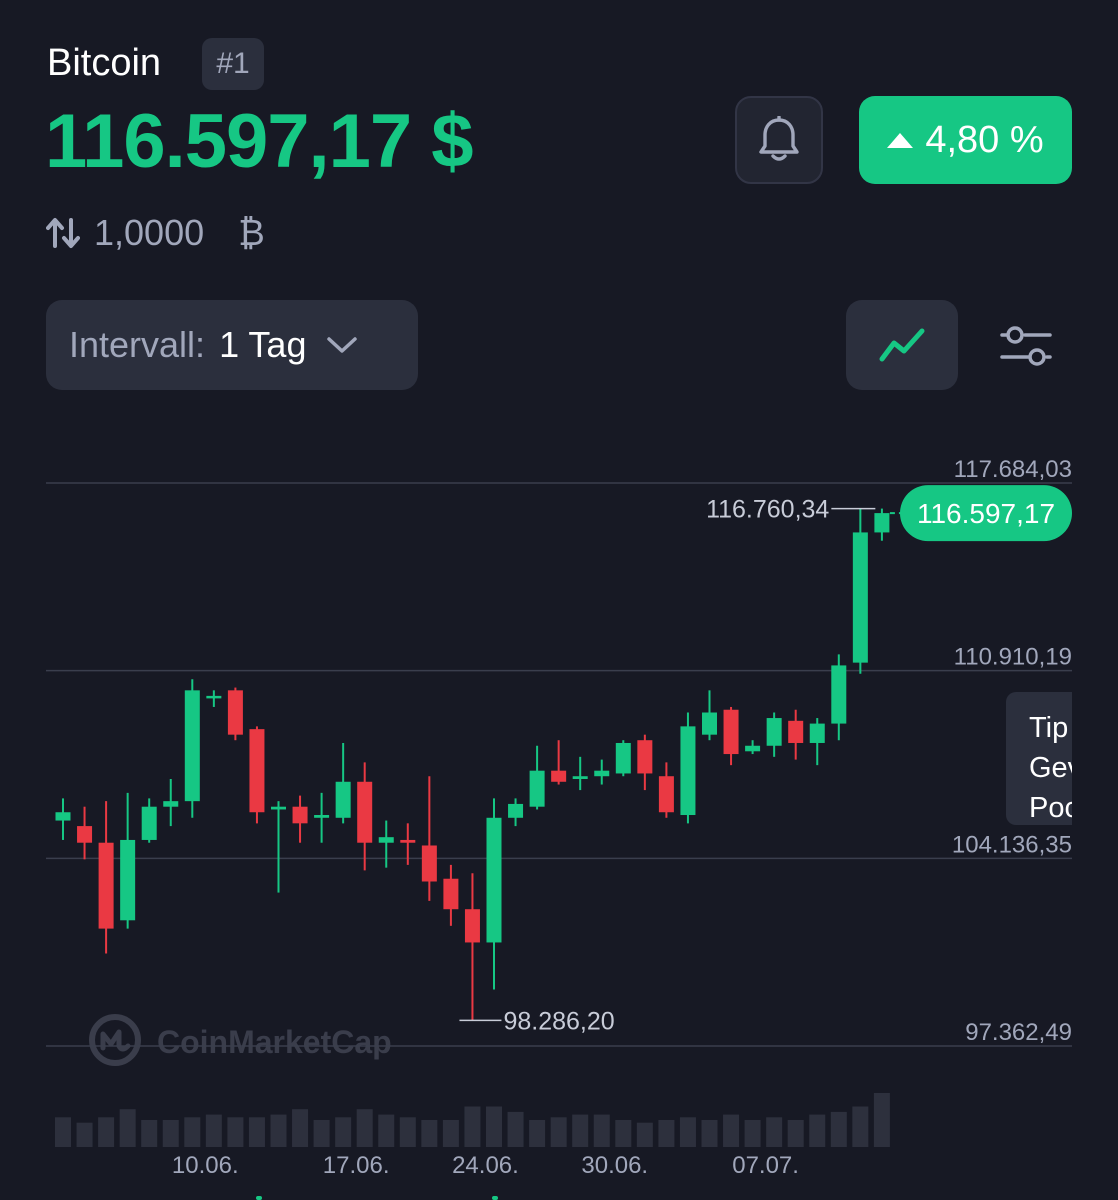 This screenshot has height=1200, width=1118. Describe the element at coordinates (63, 233) in the screenshot. I see `swap-arrows-icon` at that location.